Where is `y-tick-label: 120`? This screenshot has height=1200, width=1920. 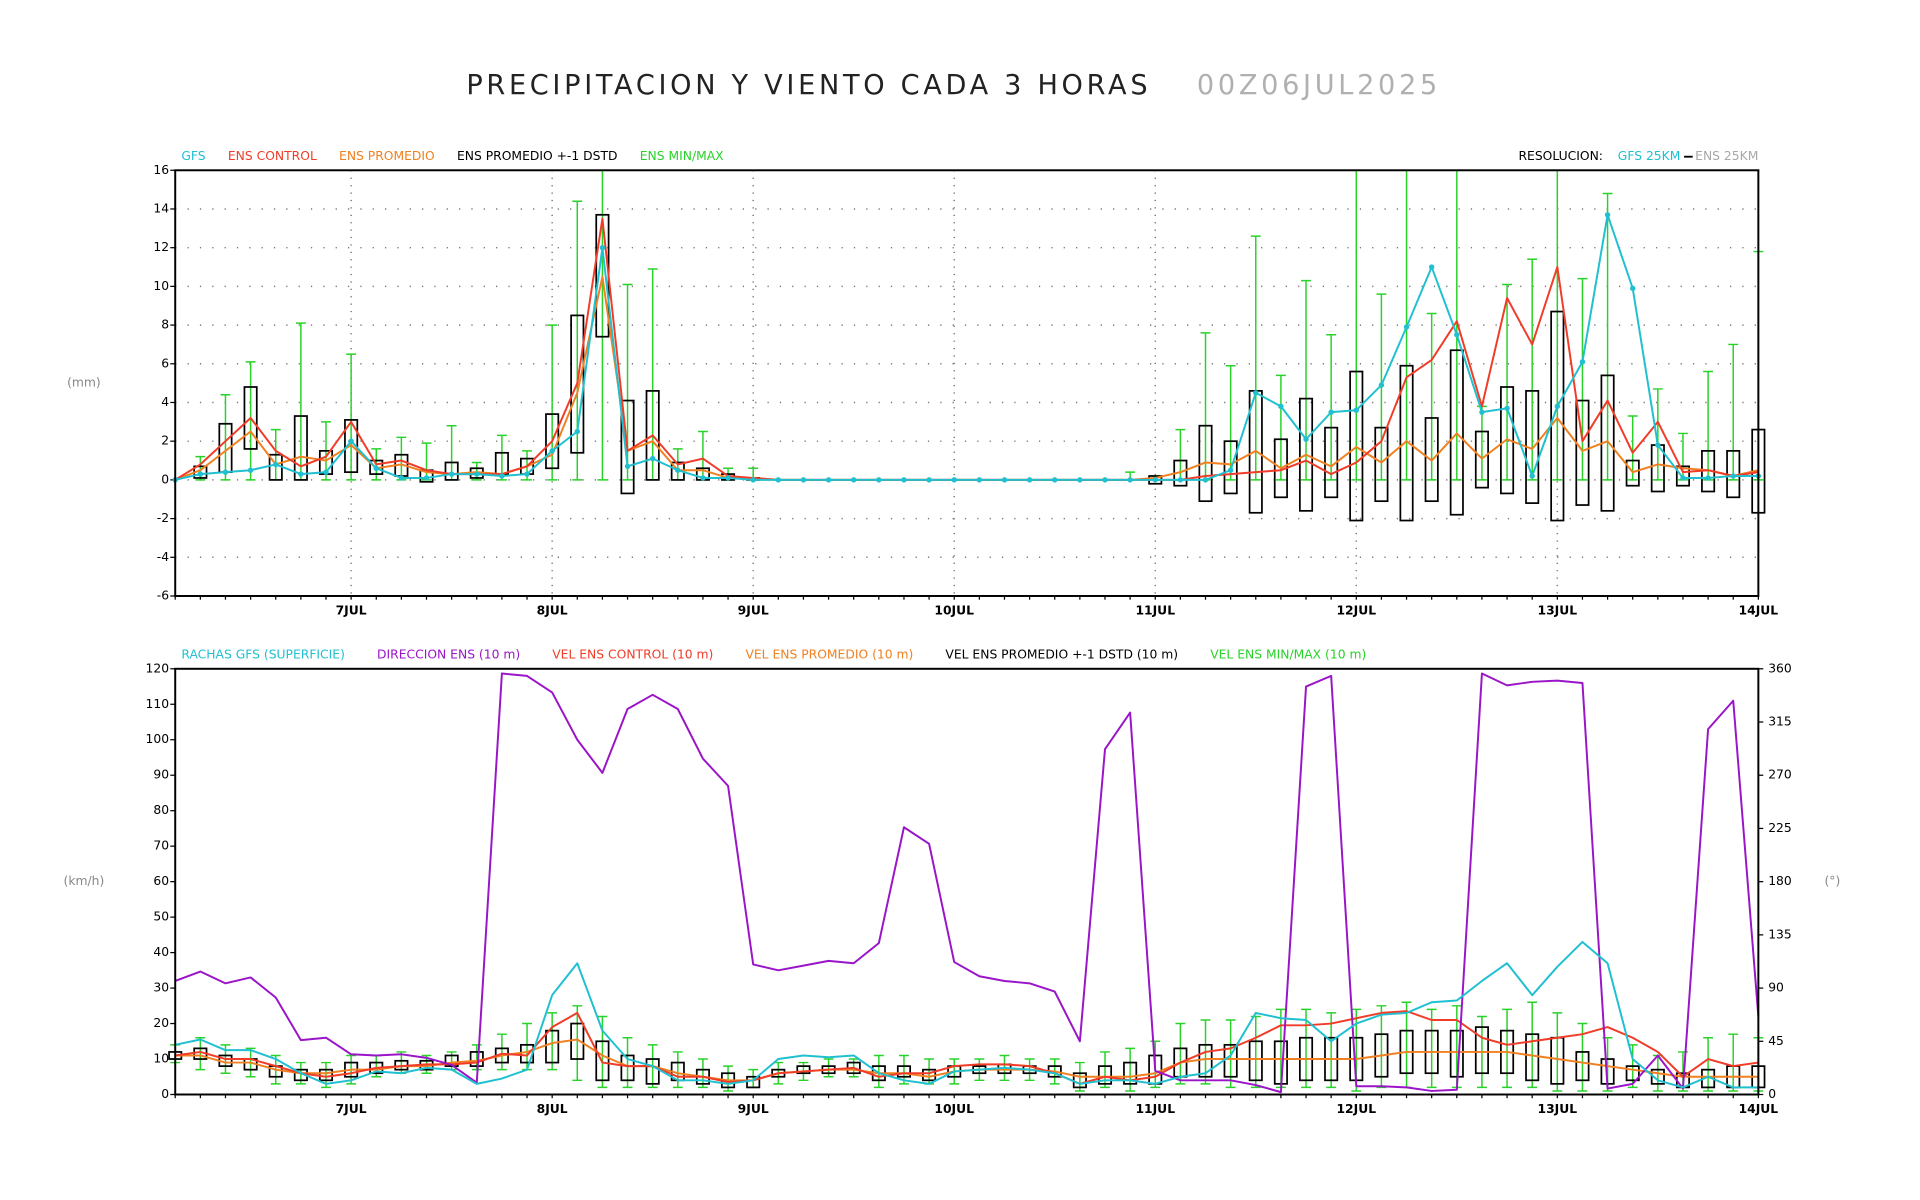
y-tick-label: 120 is located at coordinates (158, 668).